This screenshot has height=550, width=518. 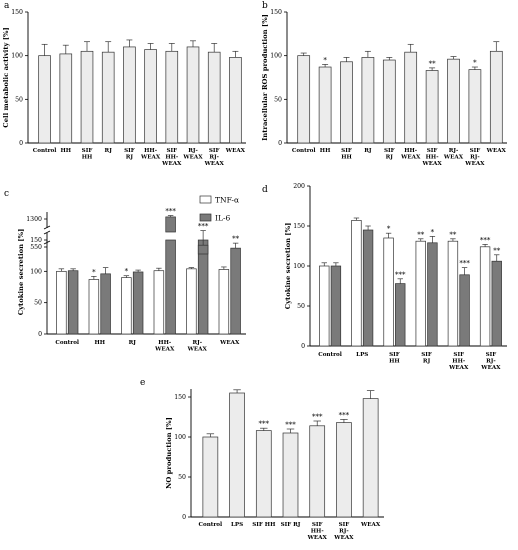 I want to click on legend-label: IL-6, so click(x=222, y=218).